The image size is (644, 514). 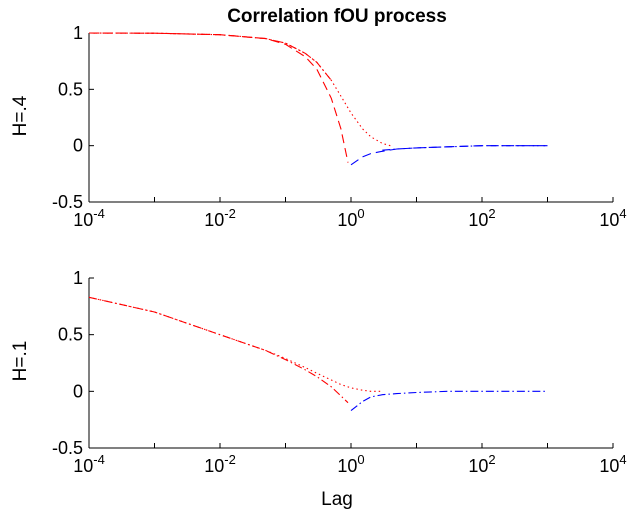 I want to click on x-tick-label-bottom: 10⁰, so click(x=350, y=464).